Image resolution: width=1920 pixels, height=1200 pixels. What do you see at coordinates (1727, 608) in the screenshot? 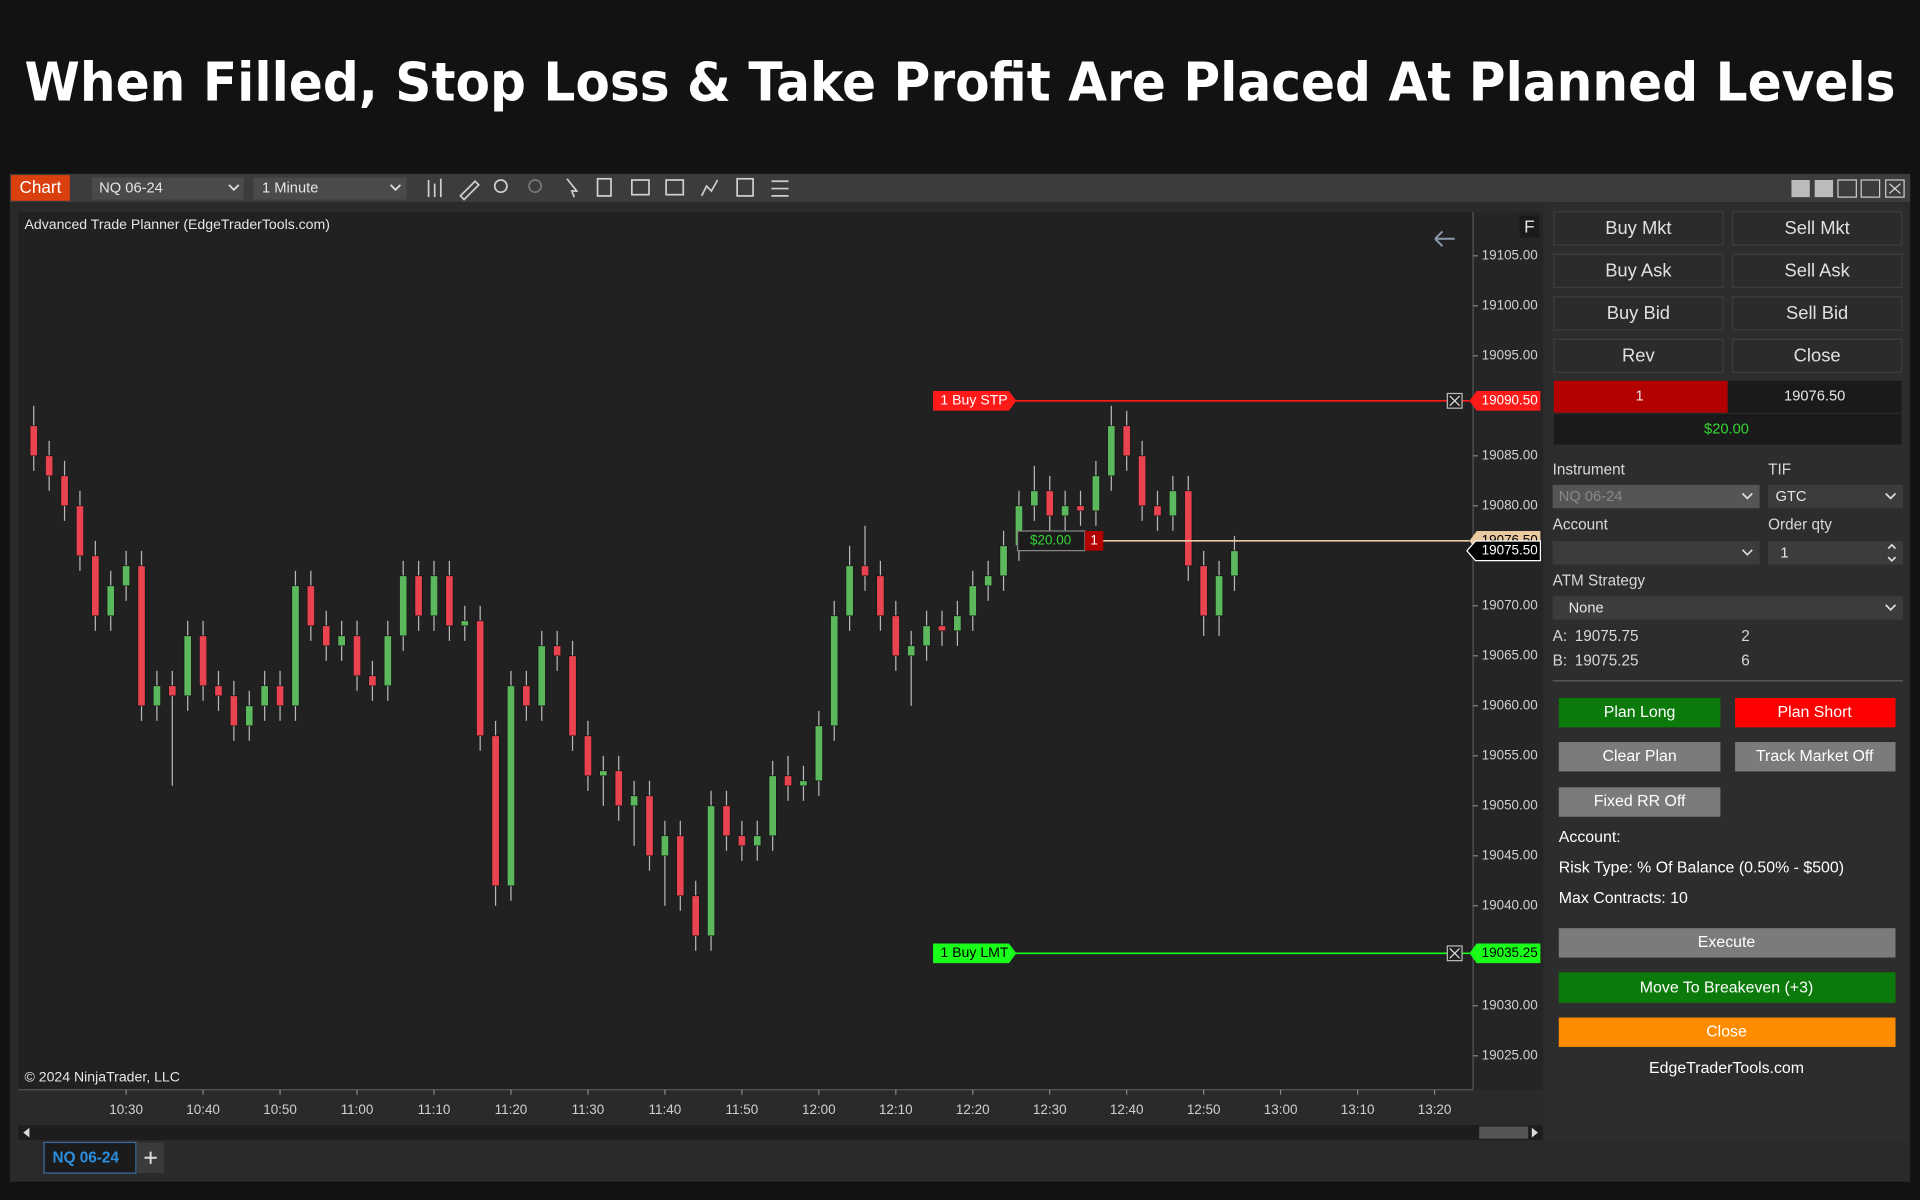
I see `atm-field` at bounding box center [1727, 608].